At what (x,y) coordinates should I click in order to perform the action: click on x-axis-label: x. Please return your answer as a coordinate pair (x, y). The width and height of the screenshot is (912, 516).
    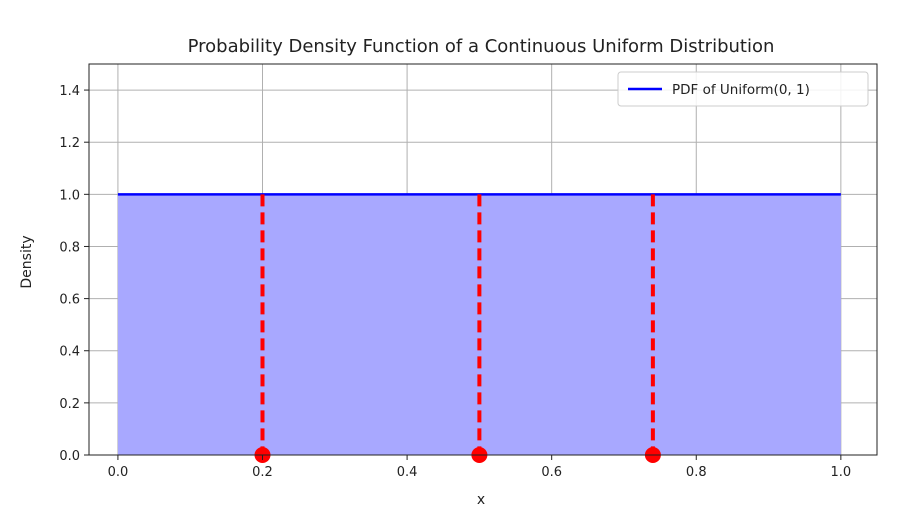
    Looking at the image, I should click on (481, 500).